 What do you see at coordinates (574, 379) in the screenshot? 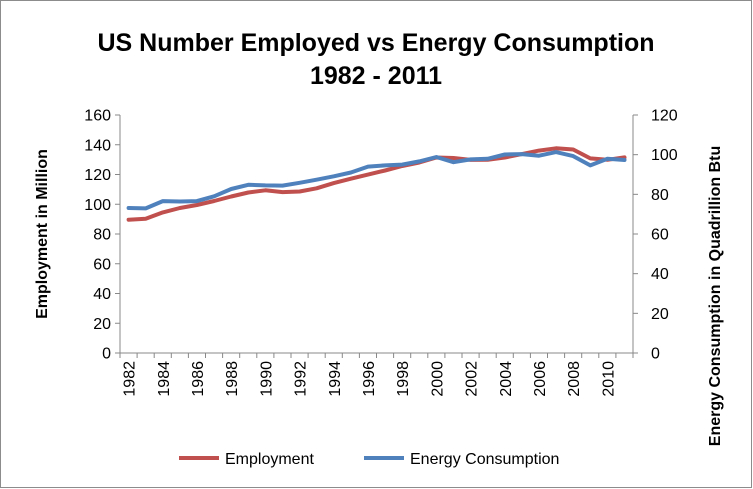
I see `x-tick-label: 2008` at bounding box center [574, 379].